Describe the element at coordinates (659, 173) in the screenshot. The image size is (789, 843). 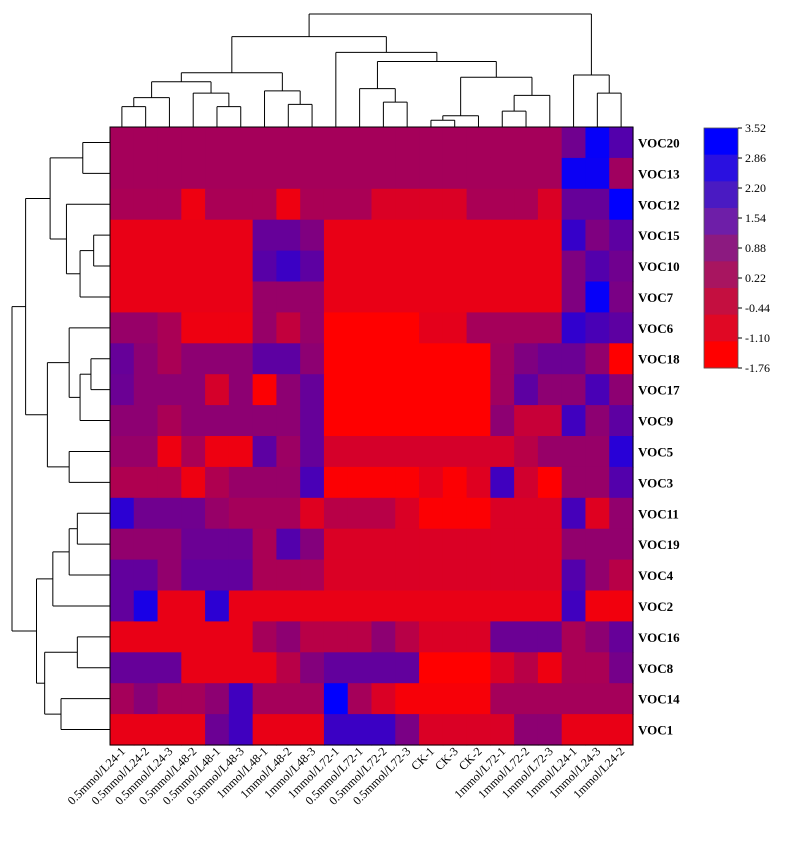
I see `row-label: VOC13` at that location.